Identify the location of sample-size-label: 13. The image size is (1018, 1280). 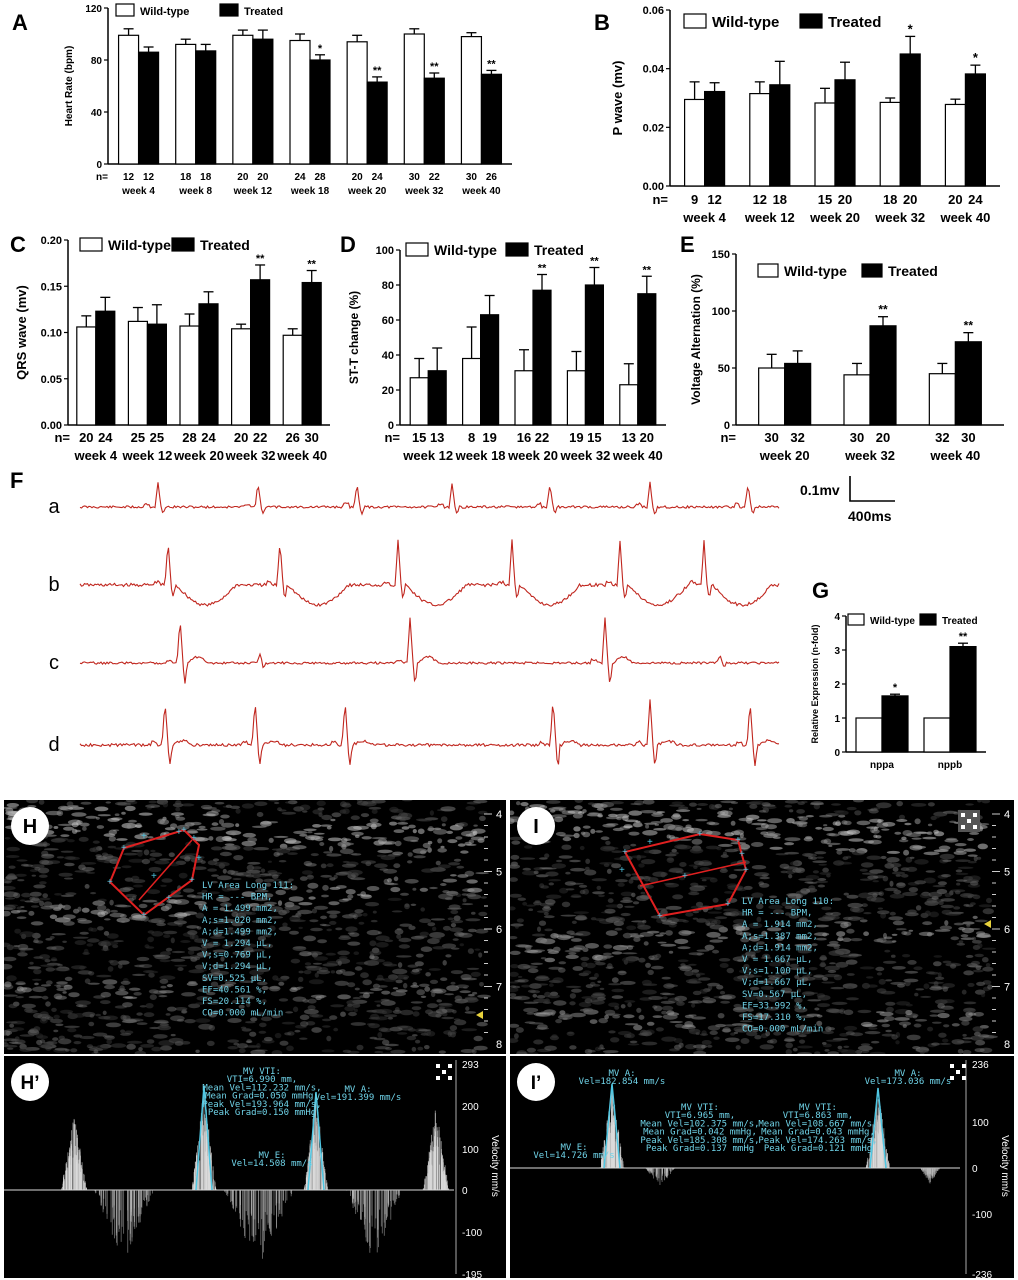
(629, 437).